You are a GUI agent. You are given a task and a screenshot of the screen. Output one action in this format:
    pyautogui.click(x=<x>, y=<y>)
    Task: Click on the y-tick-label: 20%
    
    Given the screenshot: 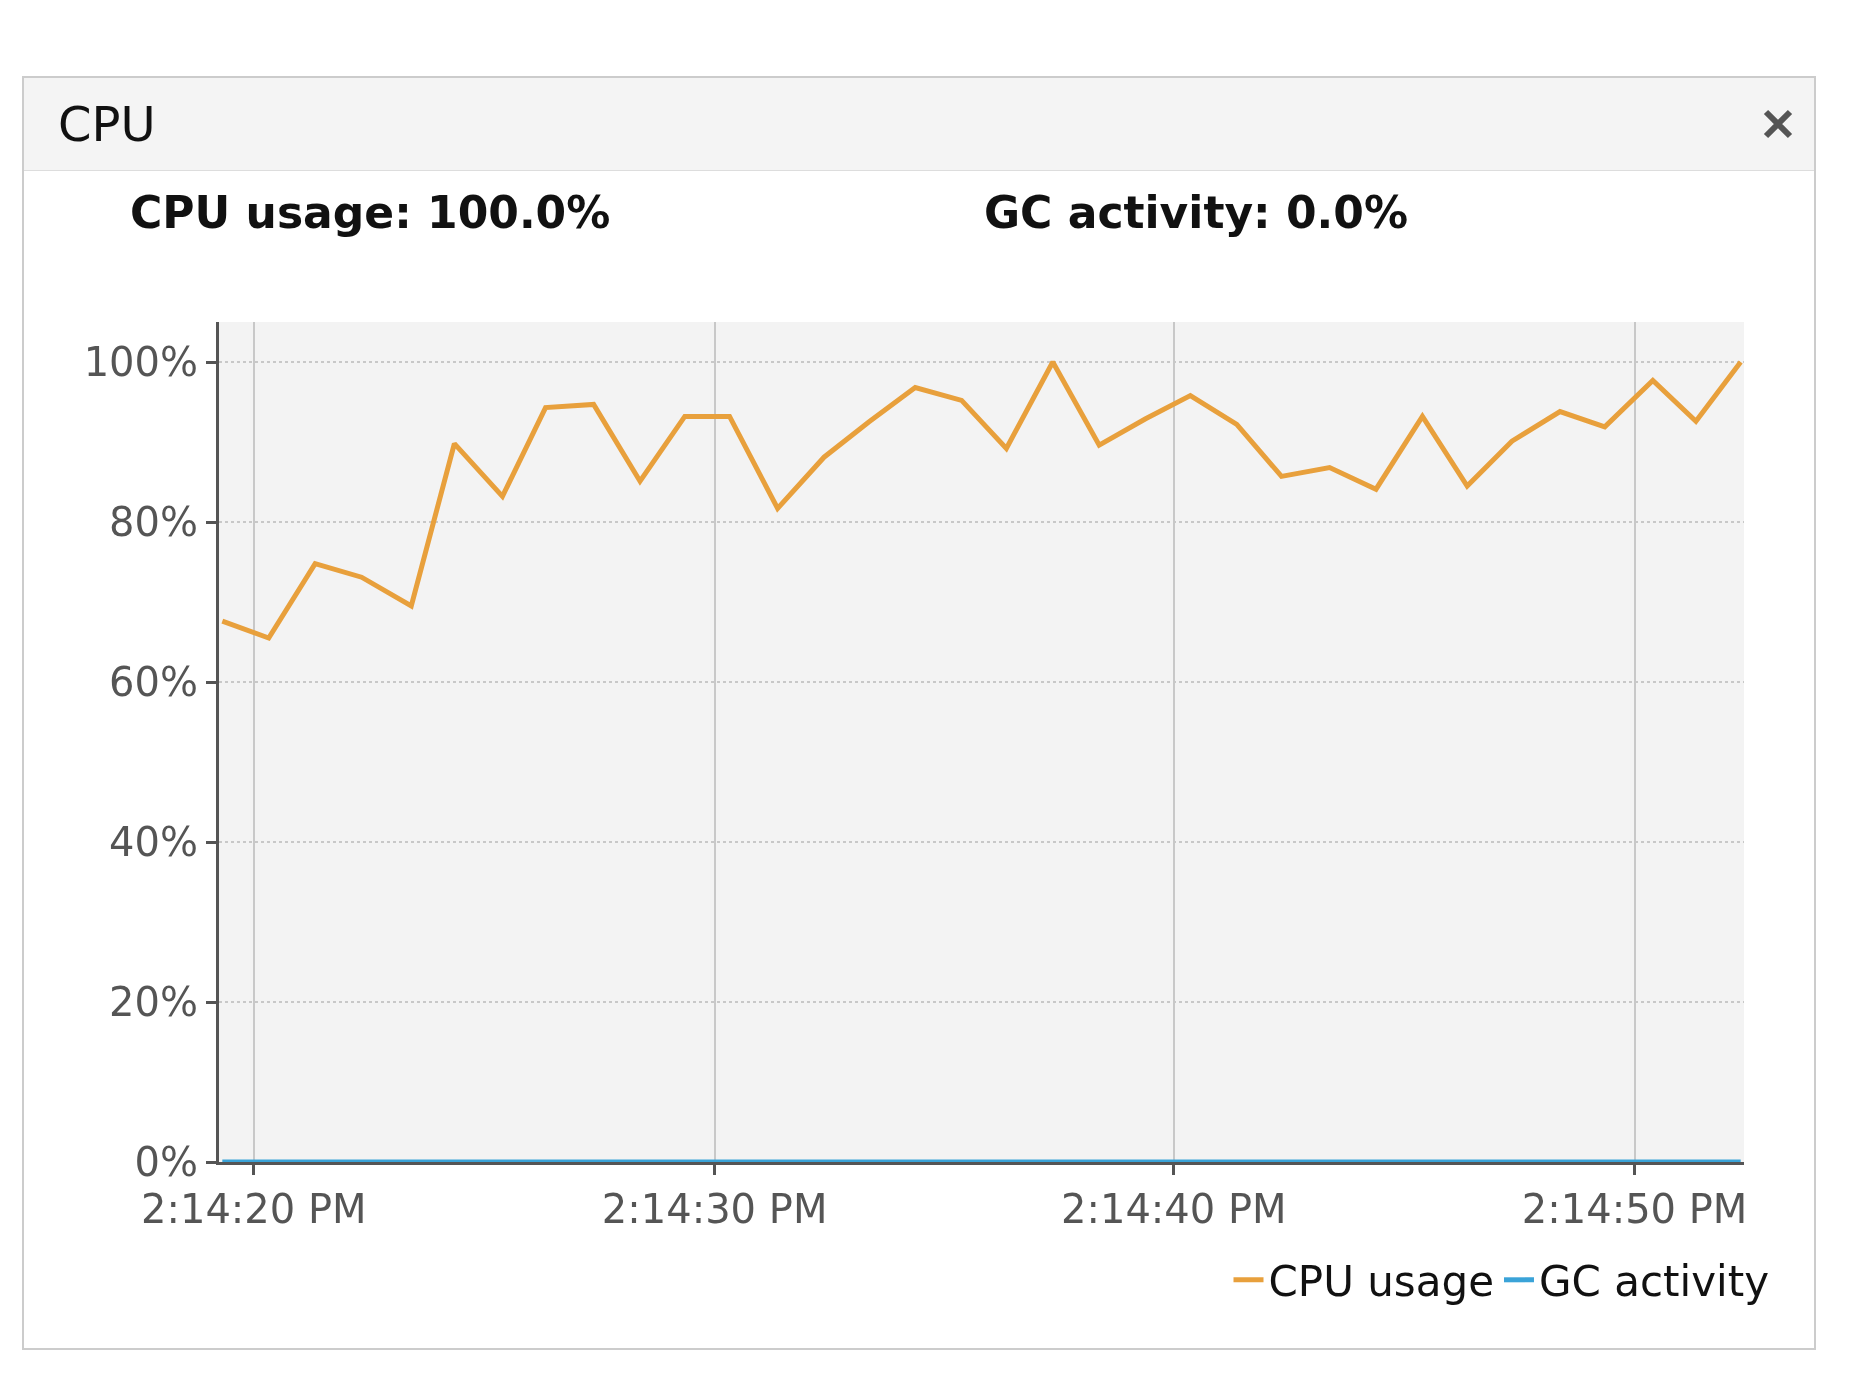 What is the action you would take?
    pyautogui.click(x=153, y=1002)
    